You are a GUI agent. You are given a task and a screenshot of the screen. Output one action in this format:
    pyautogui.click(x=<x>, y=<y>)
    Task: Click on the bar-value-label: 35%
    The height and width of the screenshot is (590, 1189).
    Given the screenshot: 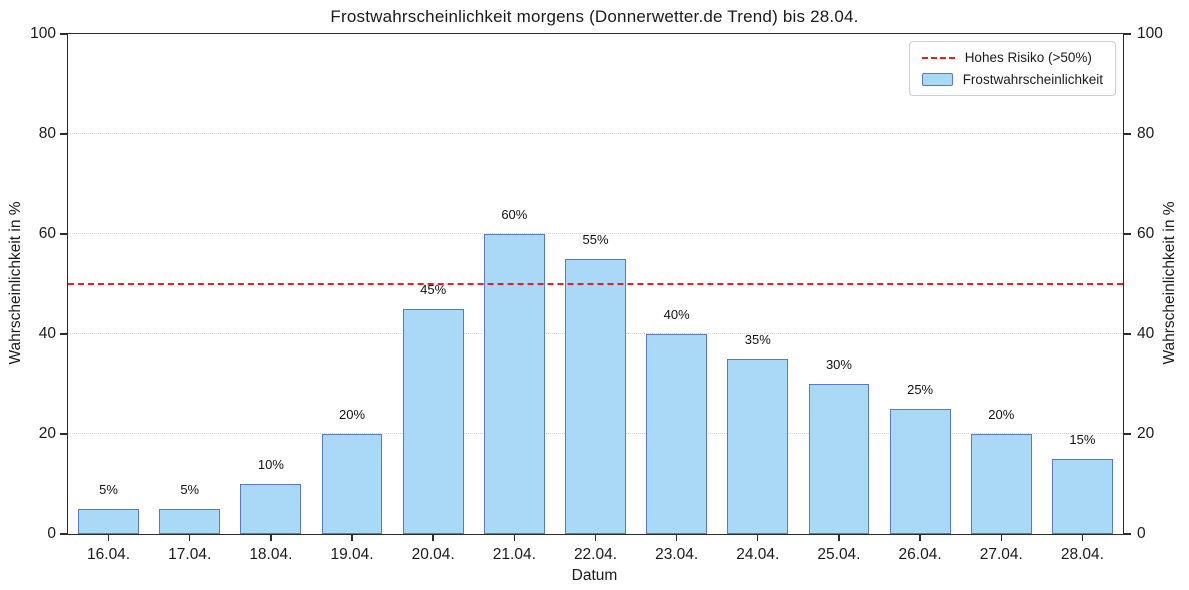 What is the action you would take?
    pyautogui.click(x=757, y=339)
    